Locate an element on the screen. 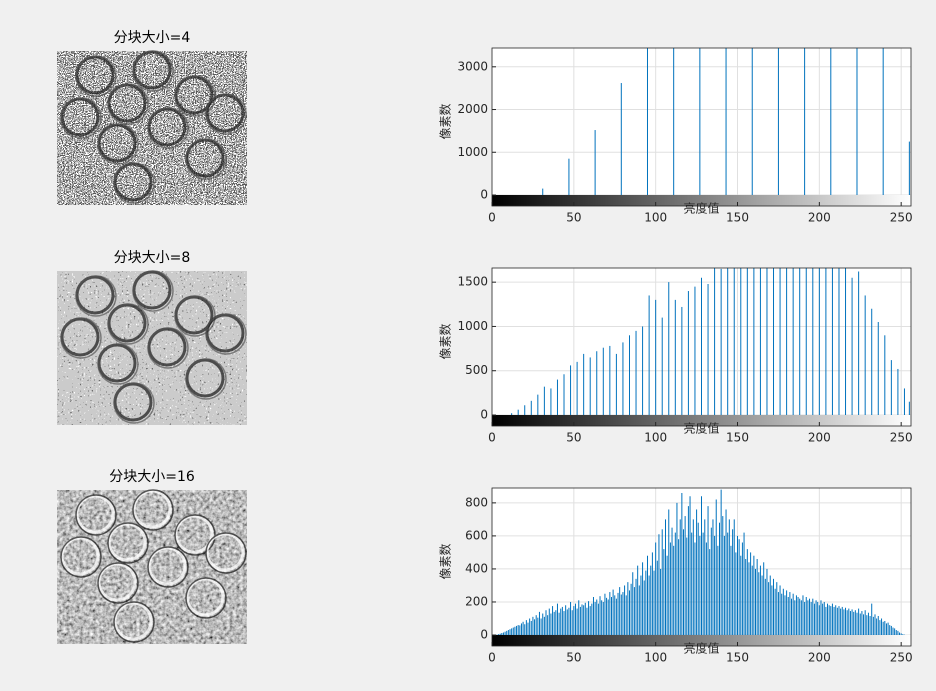 Image resolution: width=936 pixels, height=691 pixels. y-tick-label: 600 is located at coordinates (476, 535).